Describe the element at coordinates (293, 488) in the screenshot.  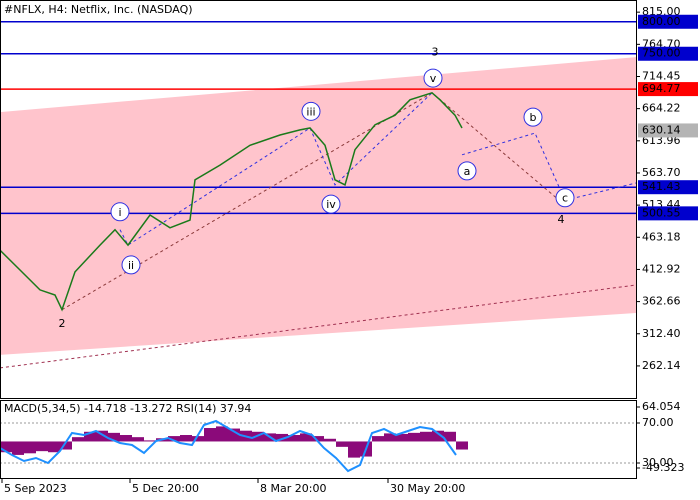
I see `x-tick-label: 8 Mar 20:00` at that location.